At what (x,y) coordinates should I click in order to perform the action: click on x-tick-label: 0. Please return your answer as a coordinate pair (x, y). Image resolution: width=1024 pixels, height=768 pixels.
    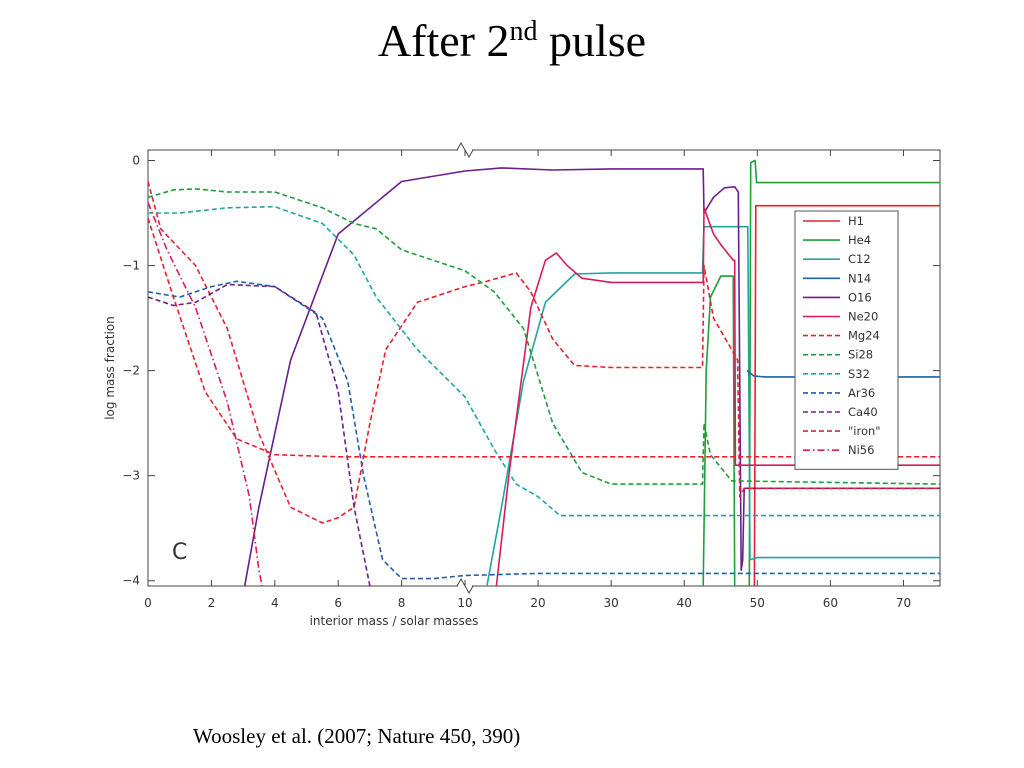
    Looking at the image, I should click on (148, 603).